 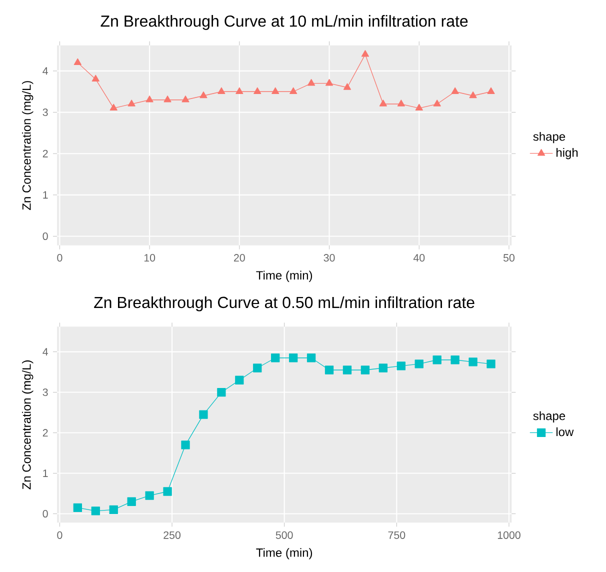 What do you see at coordinates (508, 258) in the screenshot?
I see `x-tick-label: 50` at bounding box center [508, 258].